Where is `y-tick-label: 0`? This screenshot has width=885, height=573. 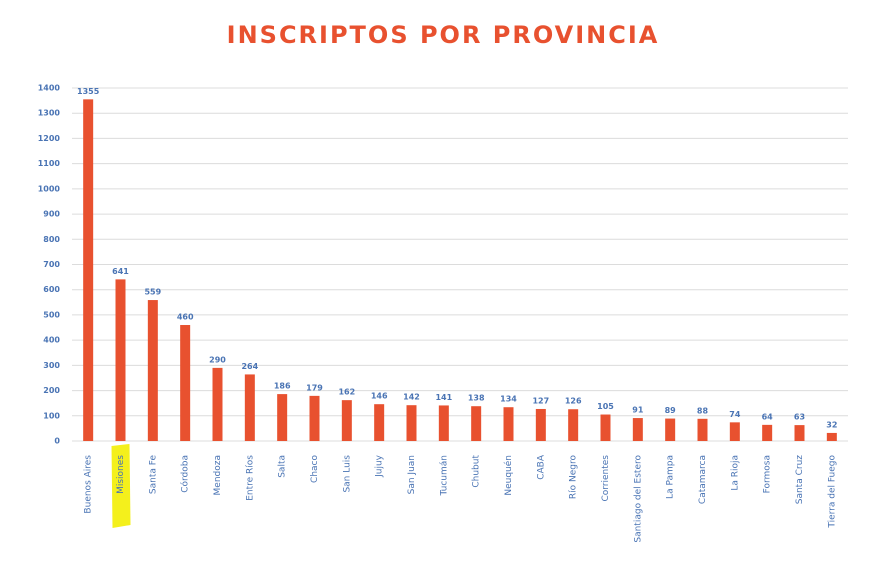
y-tick-label: 0 is located at coordinates (57, 441).